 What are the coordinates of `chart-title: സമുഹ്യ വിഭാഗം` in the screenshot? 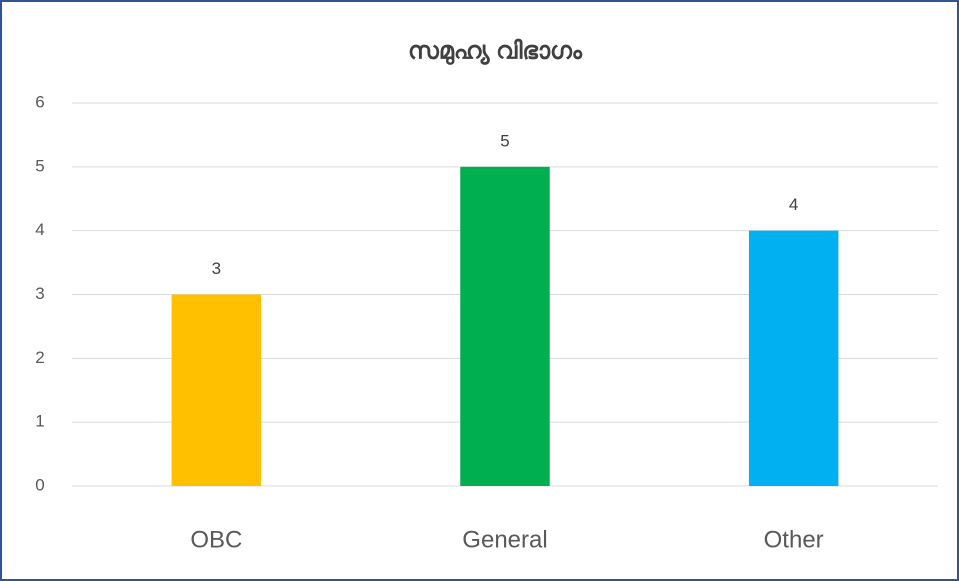 It's located at (495, 51).